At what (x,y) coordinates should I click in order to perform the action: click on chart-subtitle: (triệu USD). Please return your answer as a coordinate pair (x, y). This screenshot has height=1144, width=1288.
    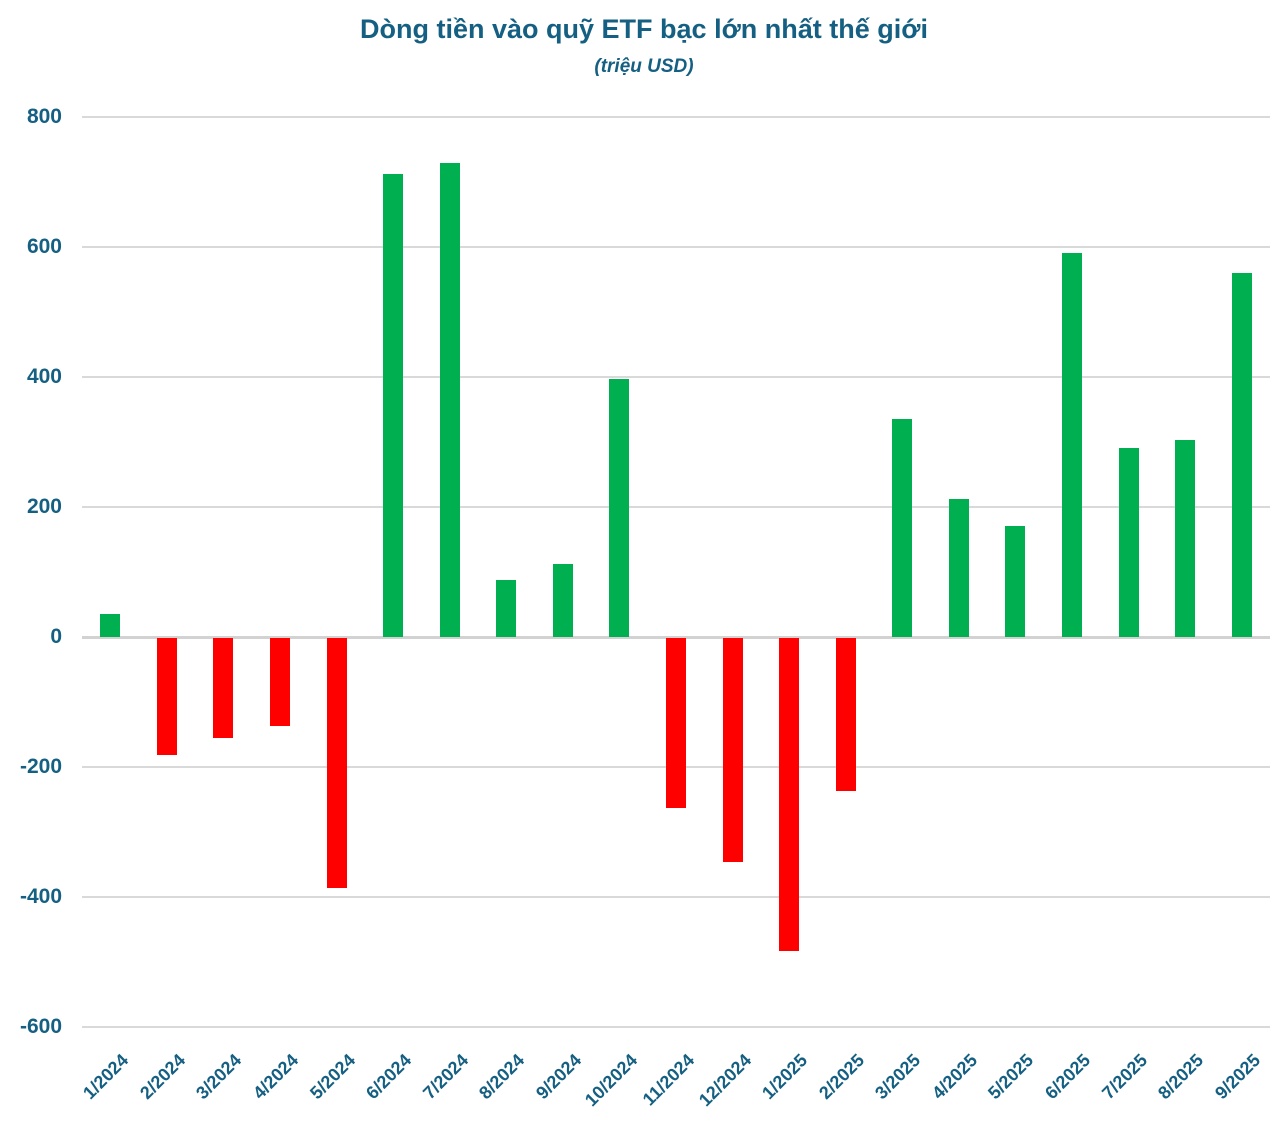
    Looking at the image, I should click on (644, 66).